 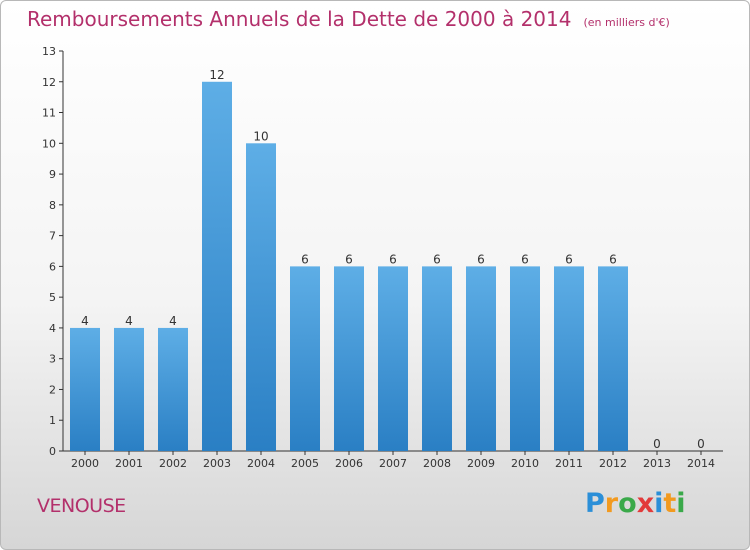 I want to click on x-tick-label: 2013, so click(x=657, y=463).